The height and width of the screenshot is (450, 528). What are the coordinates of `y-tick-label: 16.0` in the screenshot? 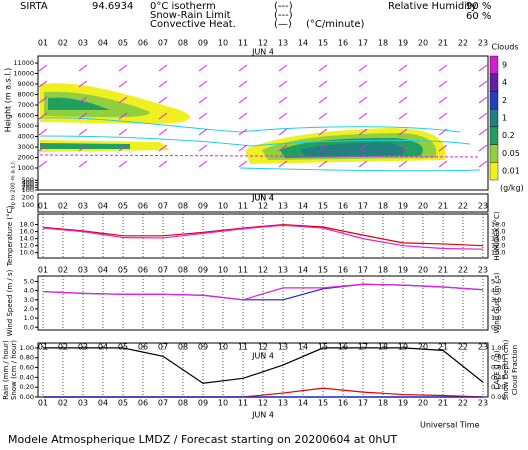 It's located at (27, 232).